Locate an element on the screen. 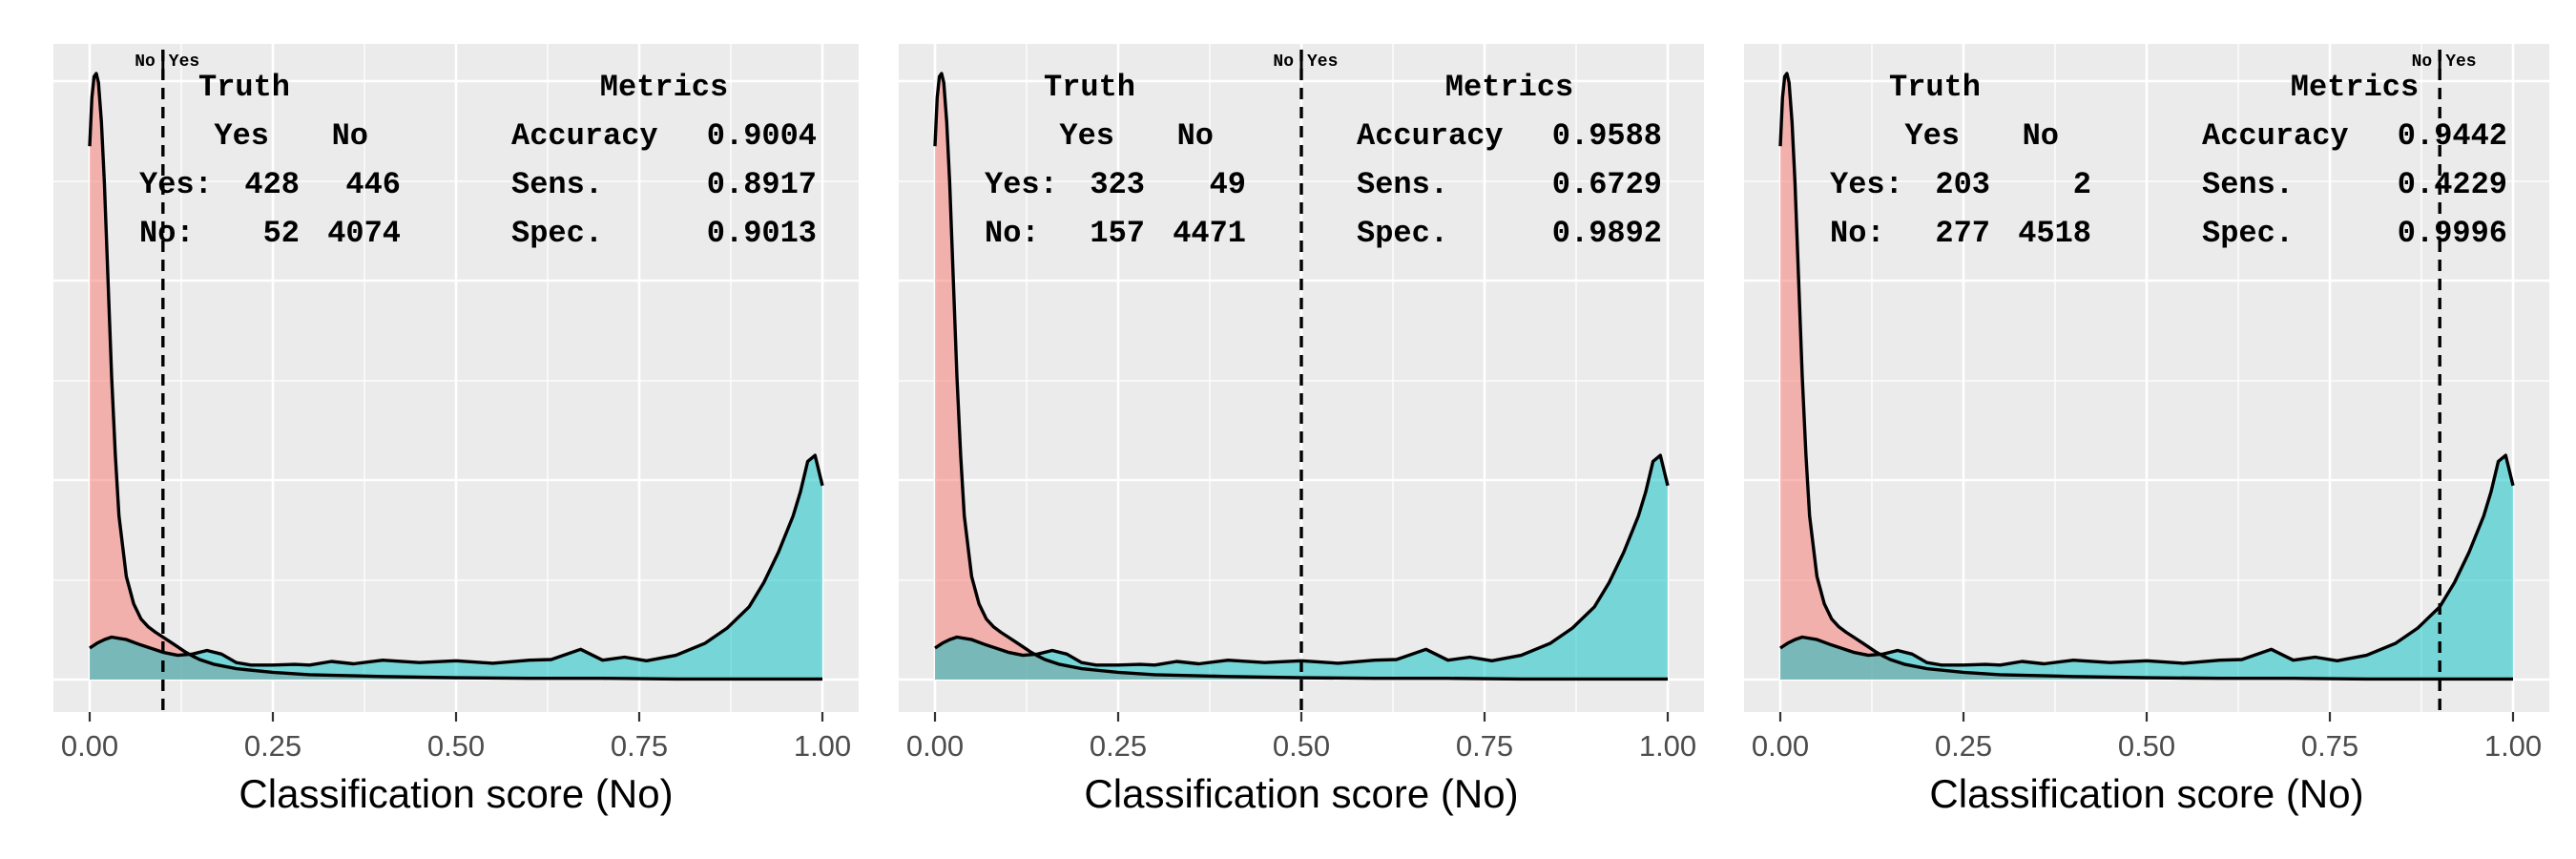 The width and height of the screenshot is (2576, 859). metric-value: 0.9996 is located at coordinates (2452, 233).